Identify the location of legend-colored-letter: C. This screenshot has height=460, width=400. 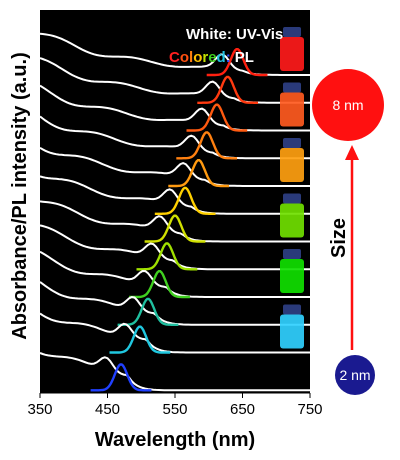
(174, 57).